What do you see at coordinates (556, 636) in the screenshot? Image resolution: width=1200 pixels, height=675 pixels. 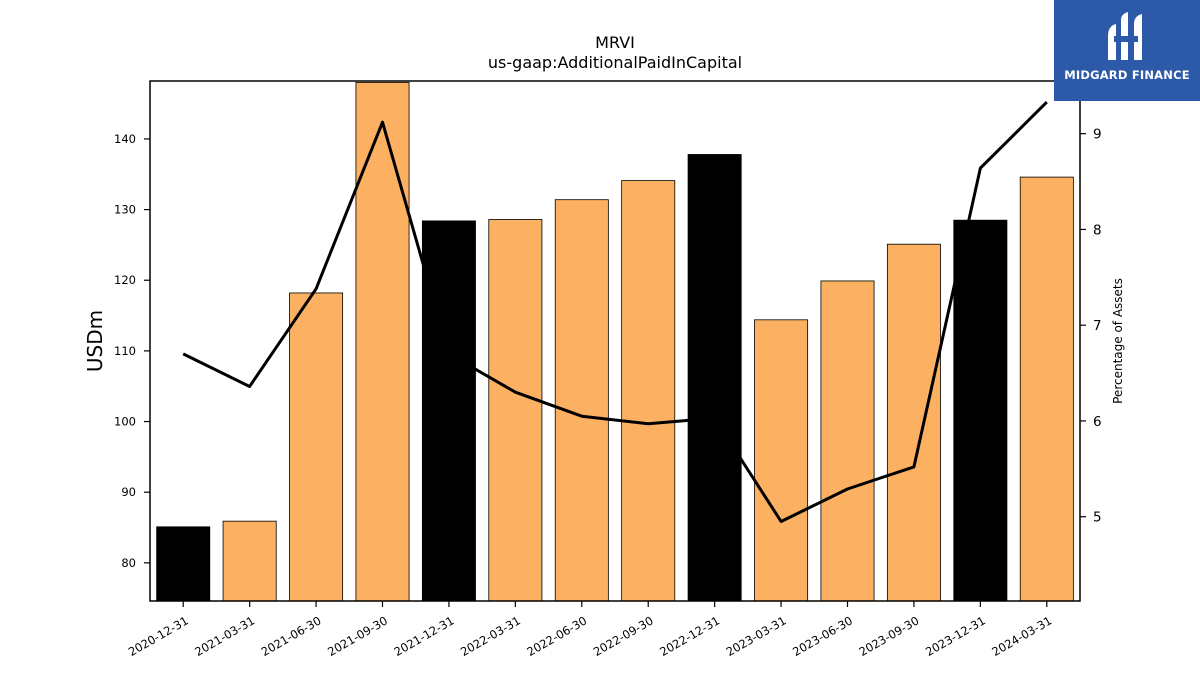 I see `x-tick-label: 2022-06-30` at bounding box center [556, 636].